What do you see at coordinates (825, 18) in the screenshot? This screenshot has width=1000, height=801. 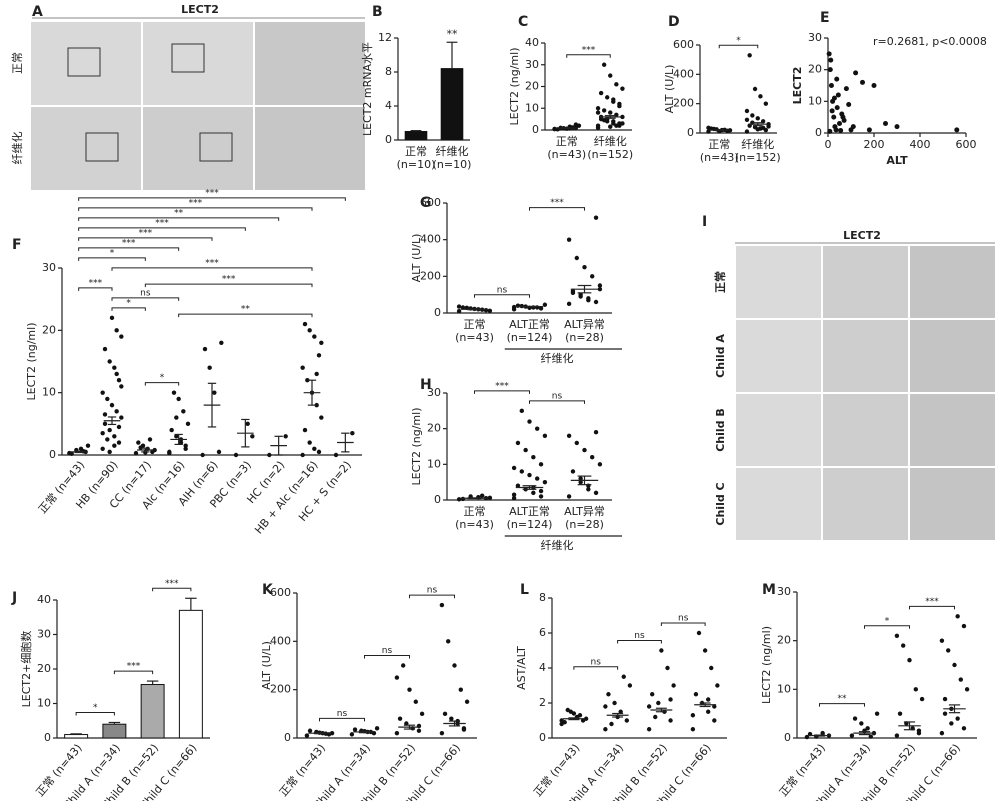 I see `panel-letter: E` at bounding box center [825, 18].